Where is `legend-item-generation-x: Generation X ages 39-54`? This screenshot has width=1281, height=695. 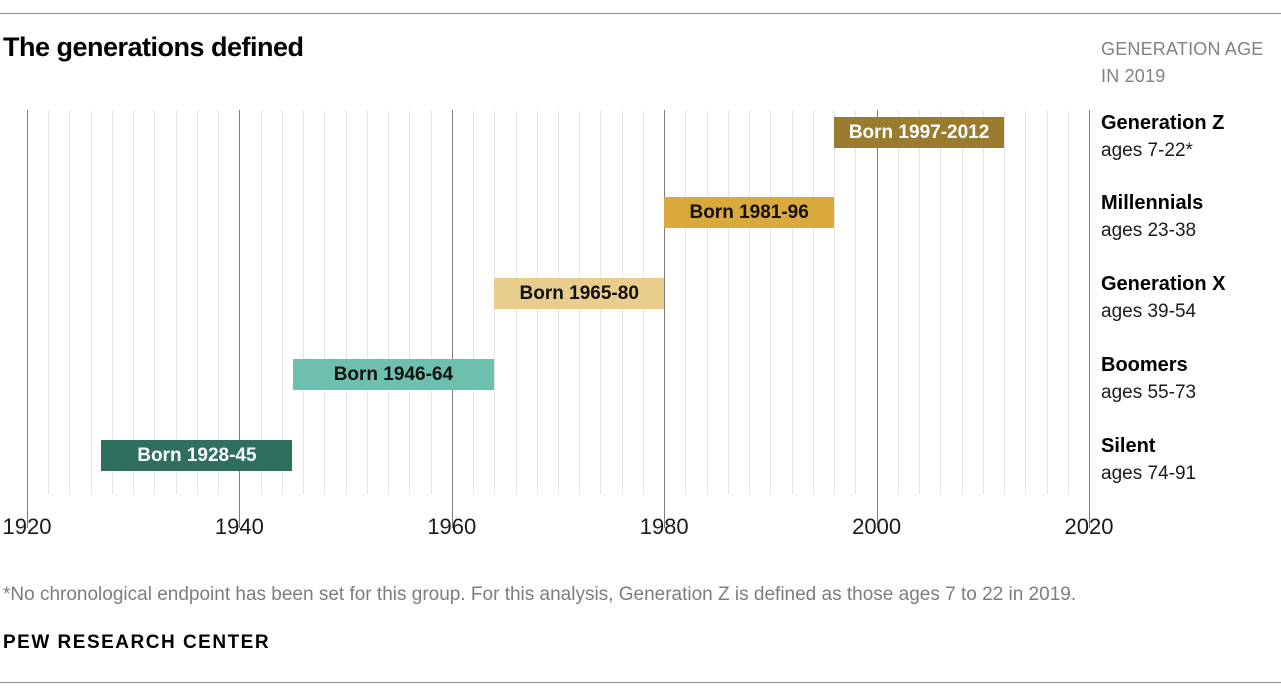
legend-item-generation-x: Generation X ages 39-54 is located at coordinates (1163, 298).